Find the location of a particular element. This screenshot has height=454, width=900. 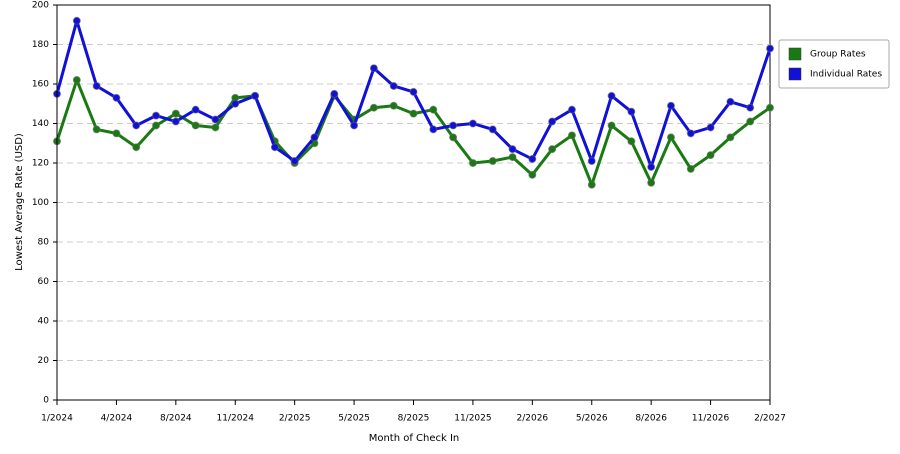

x-tick-label: 11/2024 is located at coordinates (236, 419).